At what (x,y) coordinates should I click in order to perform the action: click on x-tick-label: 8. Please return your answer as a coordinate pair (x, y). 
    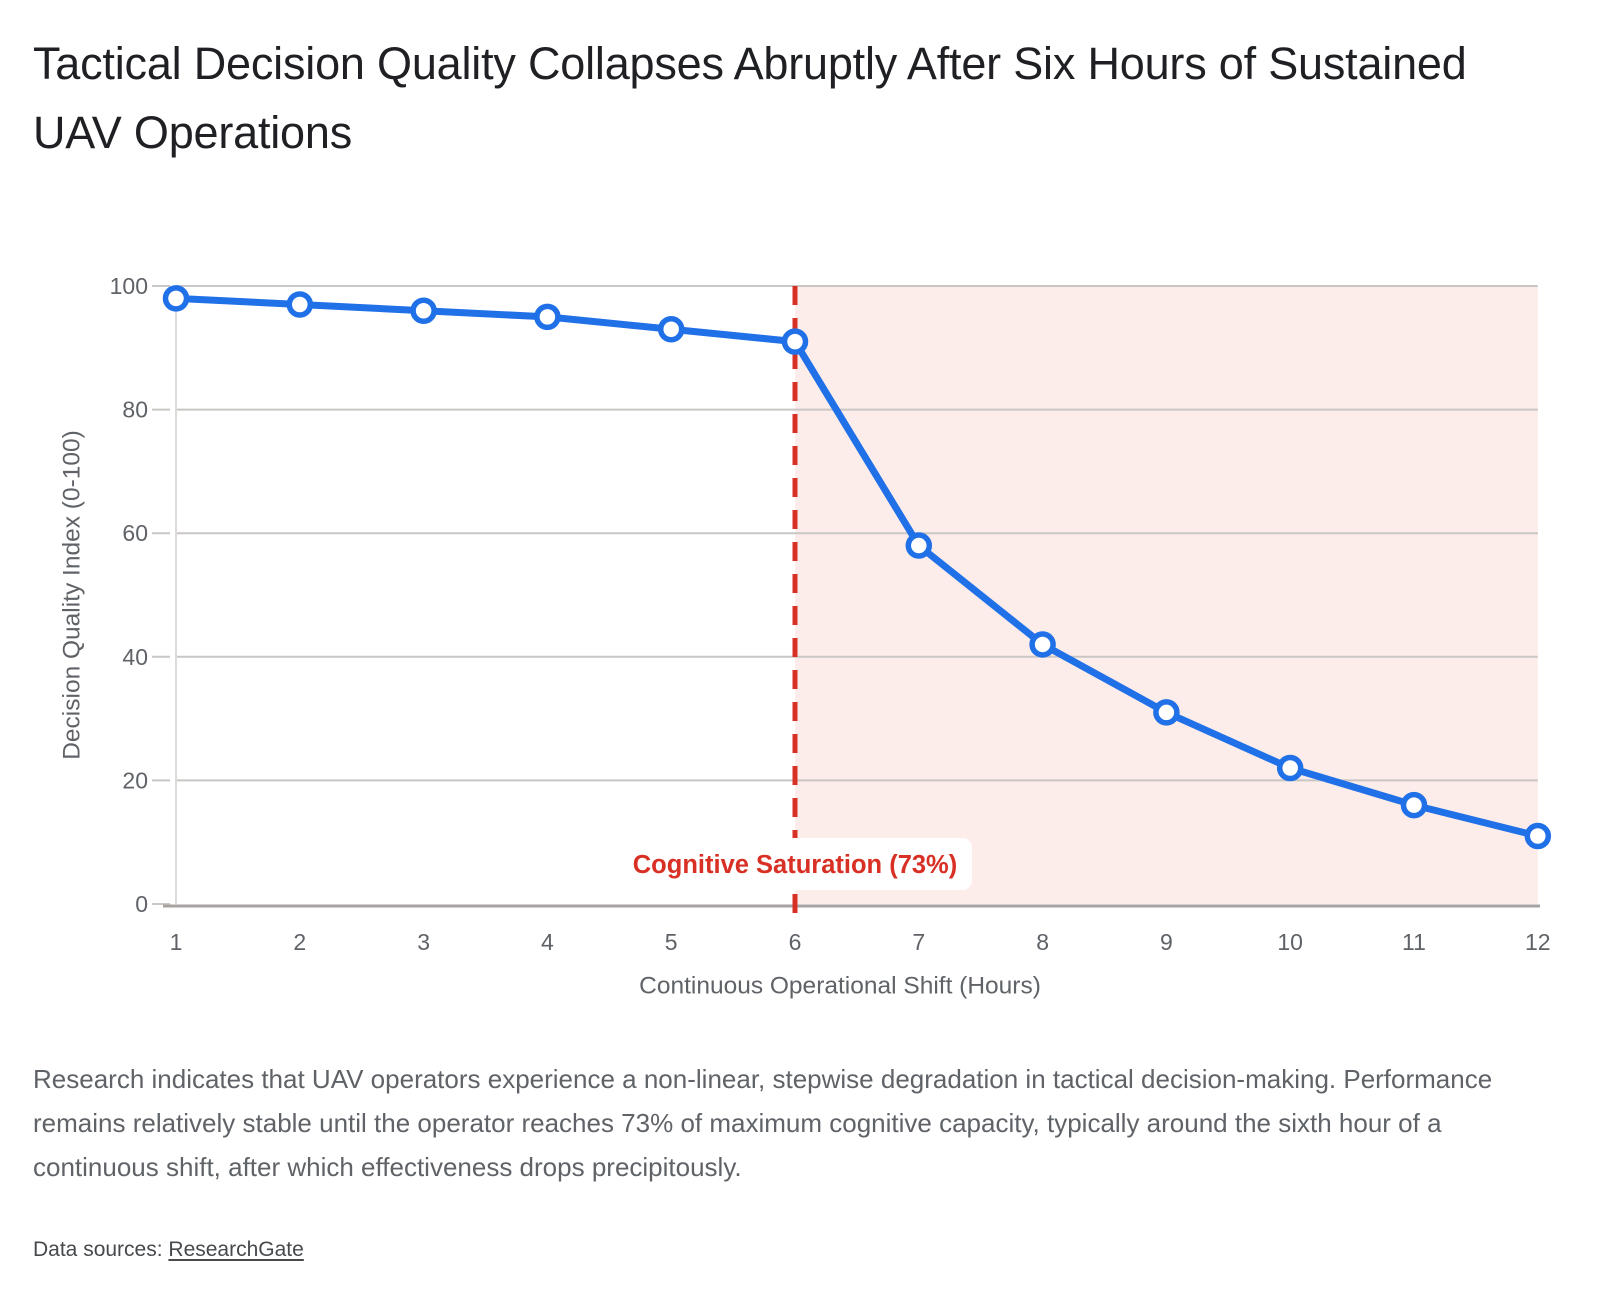
    Looking at the image, I should click on (1042, 942).